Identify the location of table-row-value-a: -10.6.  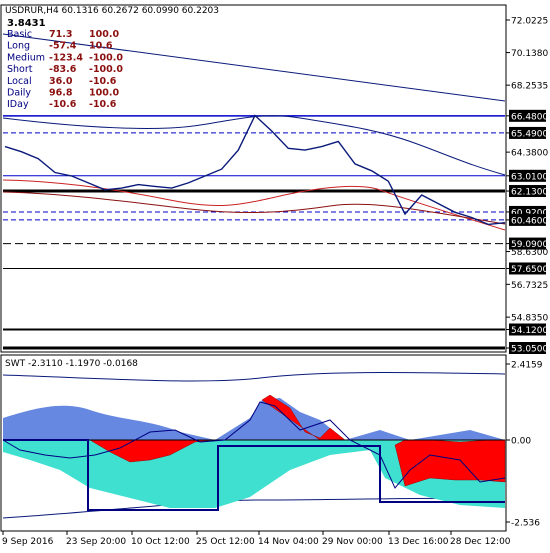
(63, 104).